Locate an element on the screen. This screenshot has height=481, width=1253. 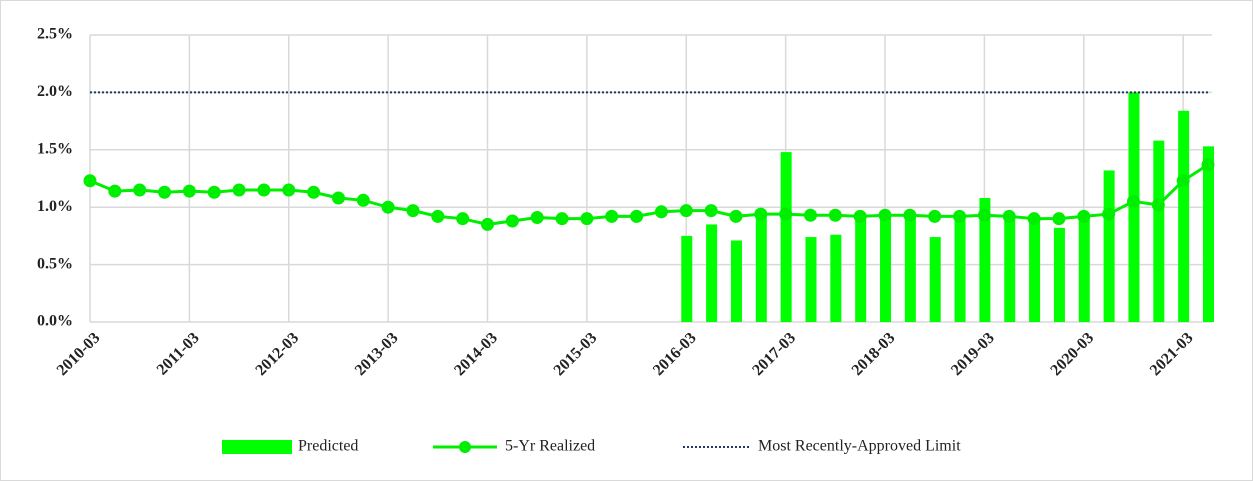
y-tick-label: 0.0% is located at coordinates (55, 321).